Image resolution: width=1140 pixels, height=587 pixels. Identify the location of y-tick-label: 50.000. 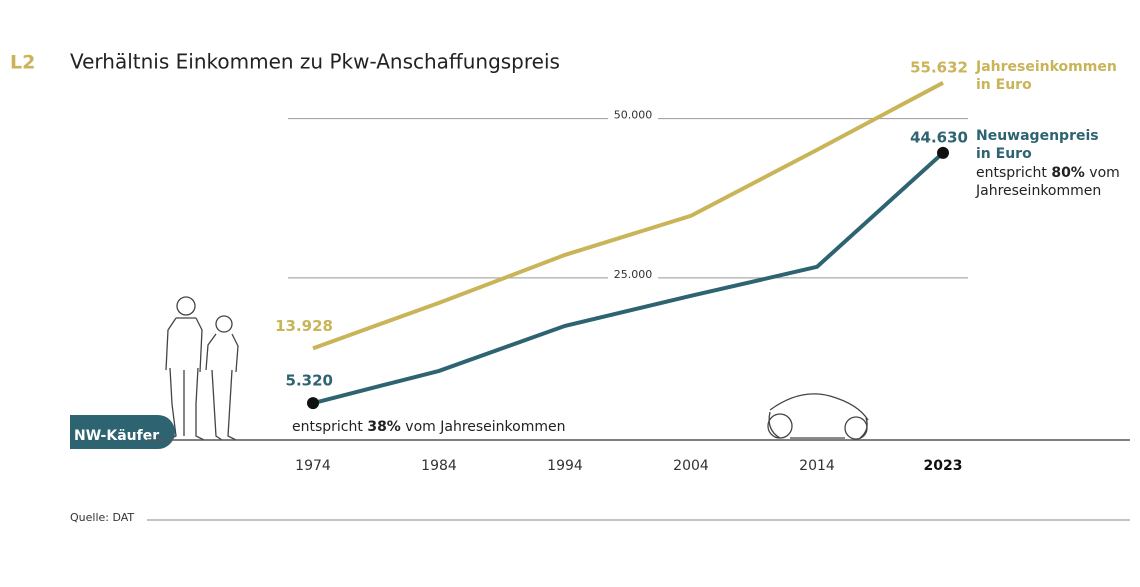
(633, 115).